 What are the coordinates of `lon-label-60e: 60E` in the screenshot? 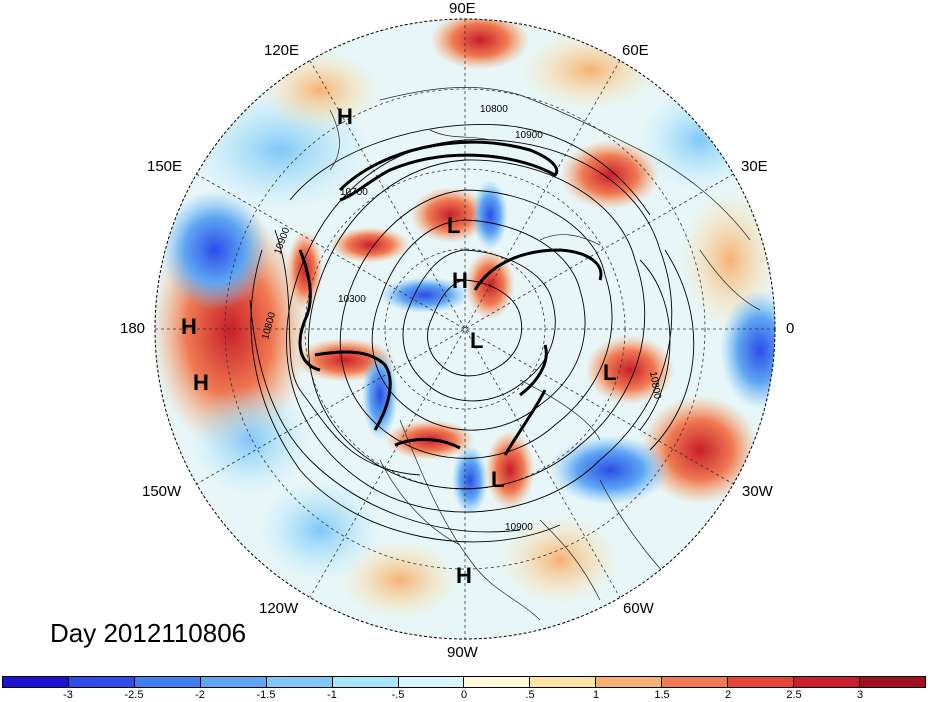 It's located at (635, 50).